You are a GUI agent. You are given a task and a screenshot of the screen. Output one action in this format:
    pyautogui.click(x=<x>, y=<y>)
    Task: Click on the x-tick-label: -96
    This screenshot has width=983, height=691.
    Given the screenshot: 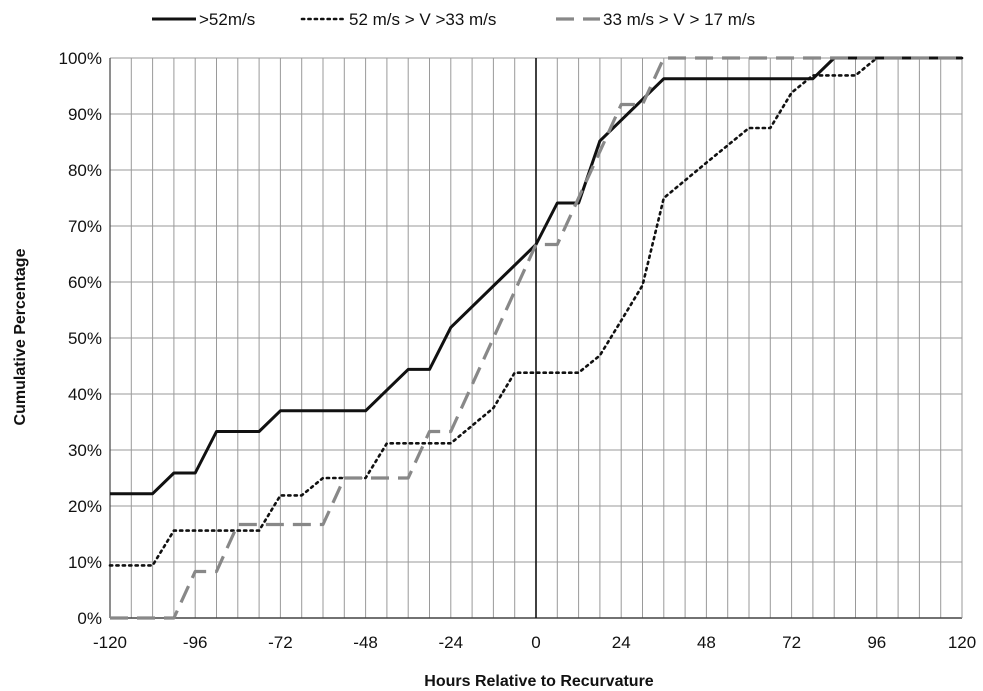 What is the action you would take?
    pyautogui.click(x=195, y=642)
    